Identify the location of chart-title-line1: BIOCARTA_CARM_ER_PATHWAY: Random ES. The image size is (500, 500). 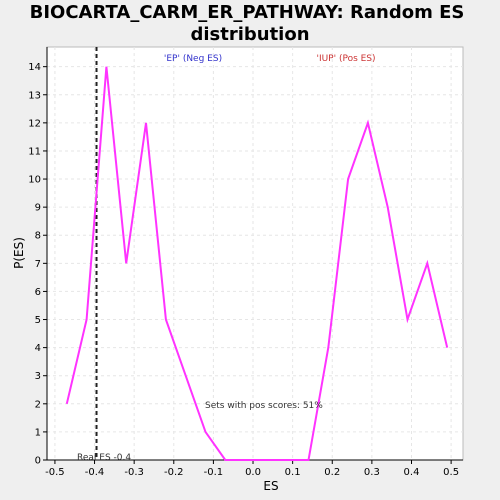
(247, 12).